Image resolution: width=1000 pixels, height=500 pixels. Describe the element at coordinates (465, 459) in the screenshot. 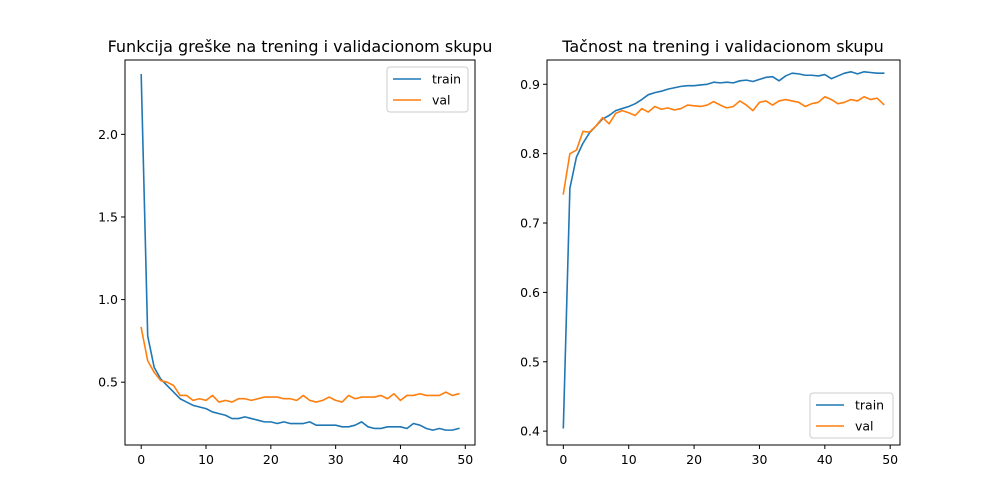

I see `loss-x-tick-label: 50` at that location.